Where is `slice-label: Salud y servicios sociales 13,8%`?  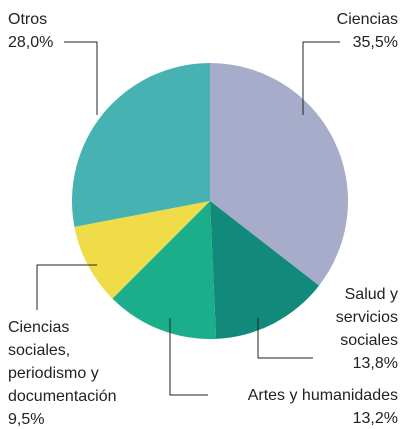
slice-label: Salud y servicios sociales 13,8% is located at coordinates (367, 329).